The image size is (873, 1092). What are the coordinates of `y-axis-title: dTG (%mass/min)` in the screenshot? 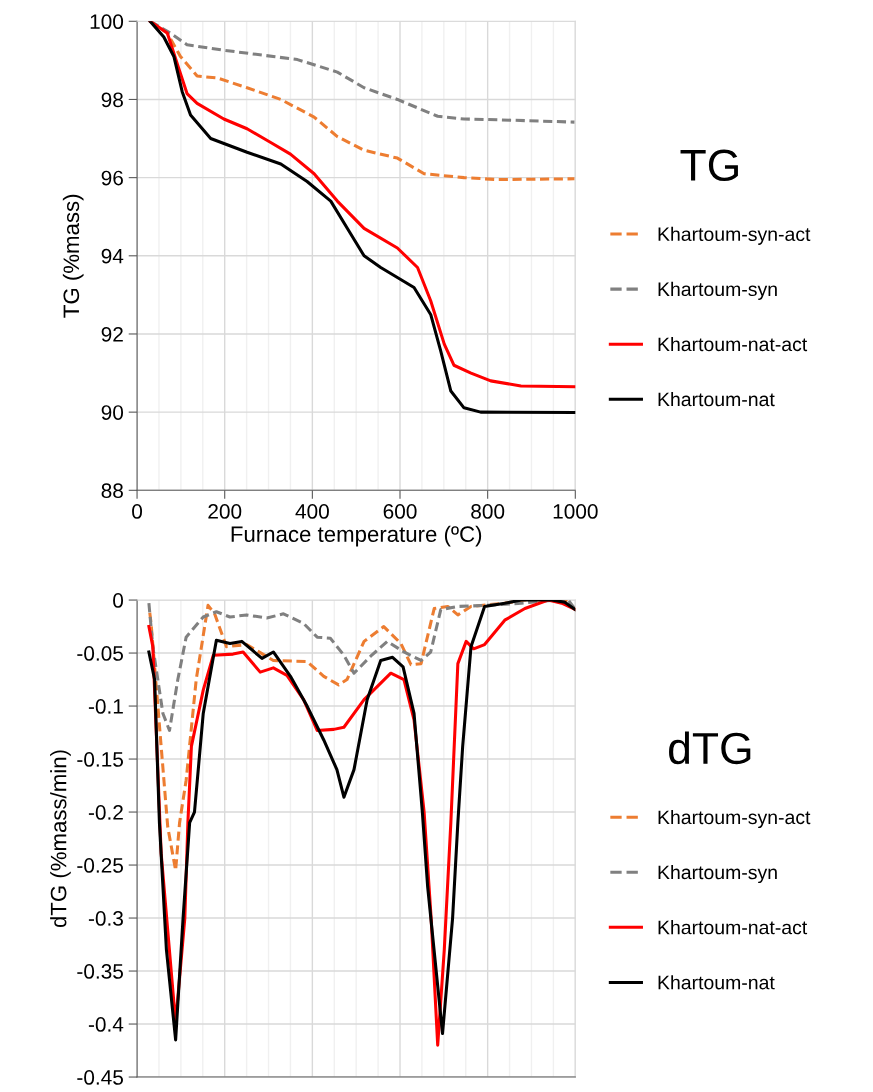 It's located at (60, 839).